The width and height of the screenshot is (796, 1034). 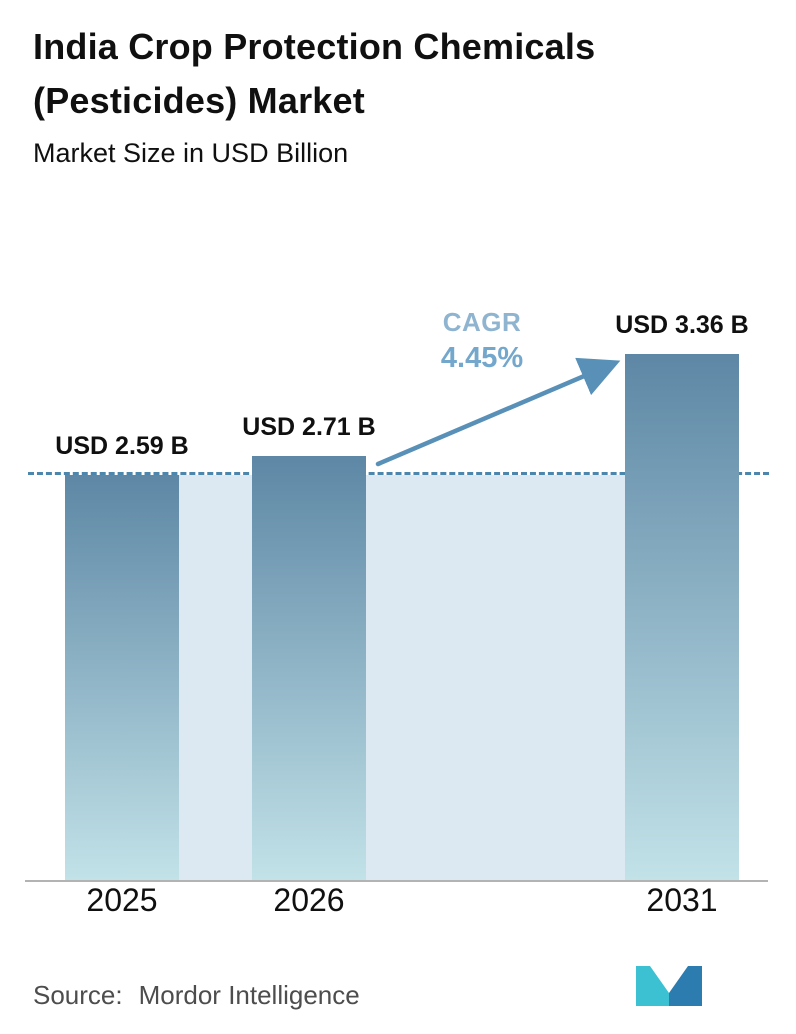 I want to click on value-label-2031: USD 3.36 B, so click(x=682, y=325).